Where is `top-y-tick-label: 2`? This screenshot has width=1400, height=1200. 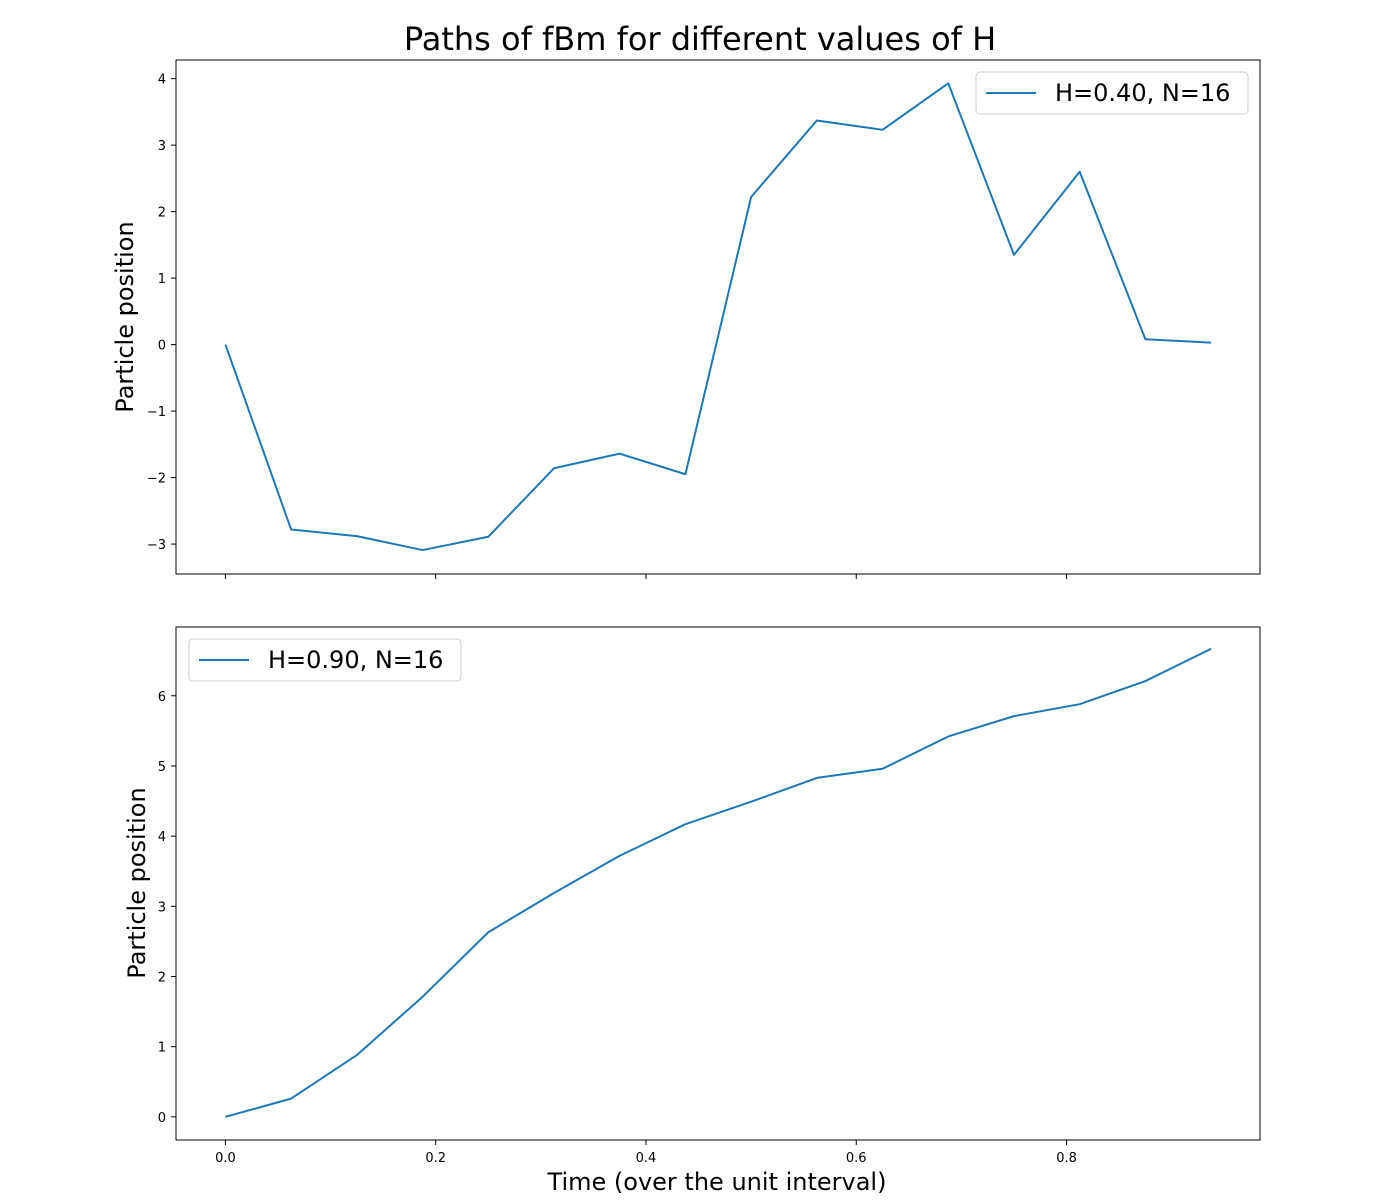
top-y-tick-label: 2 is located at coordinates (162, 213).